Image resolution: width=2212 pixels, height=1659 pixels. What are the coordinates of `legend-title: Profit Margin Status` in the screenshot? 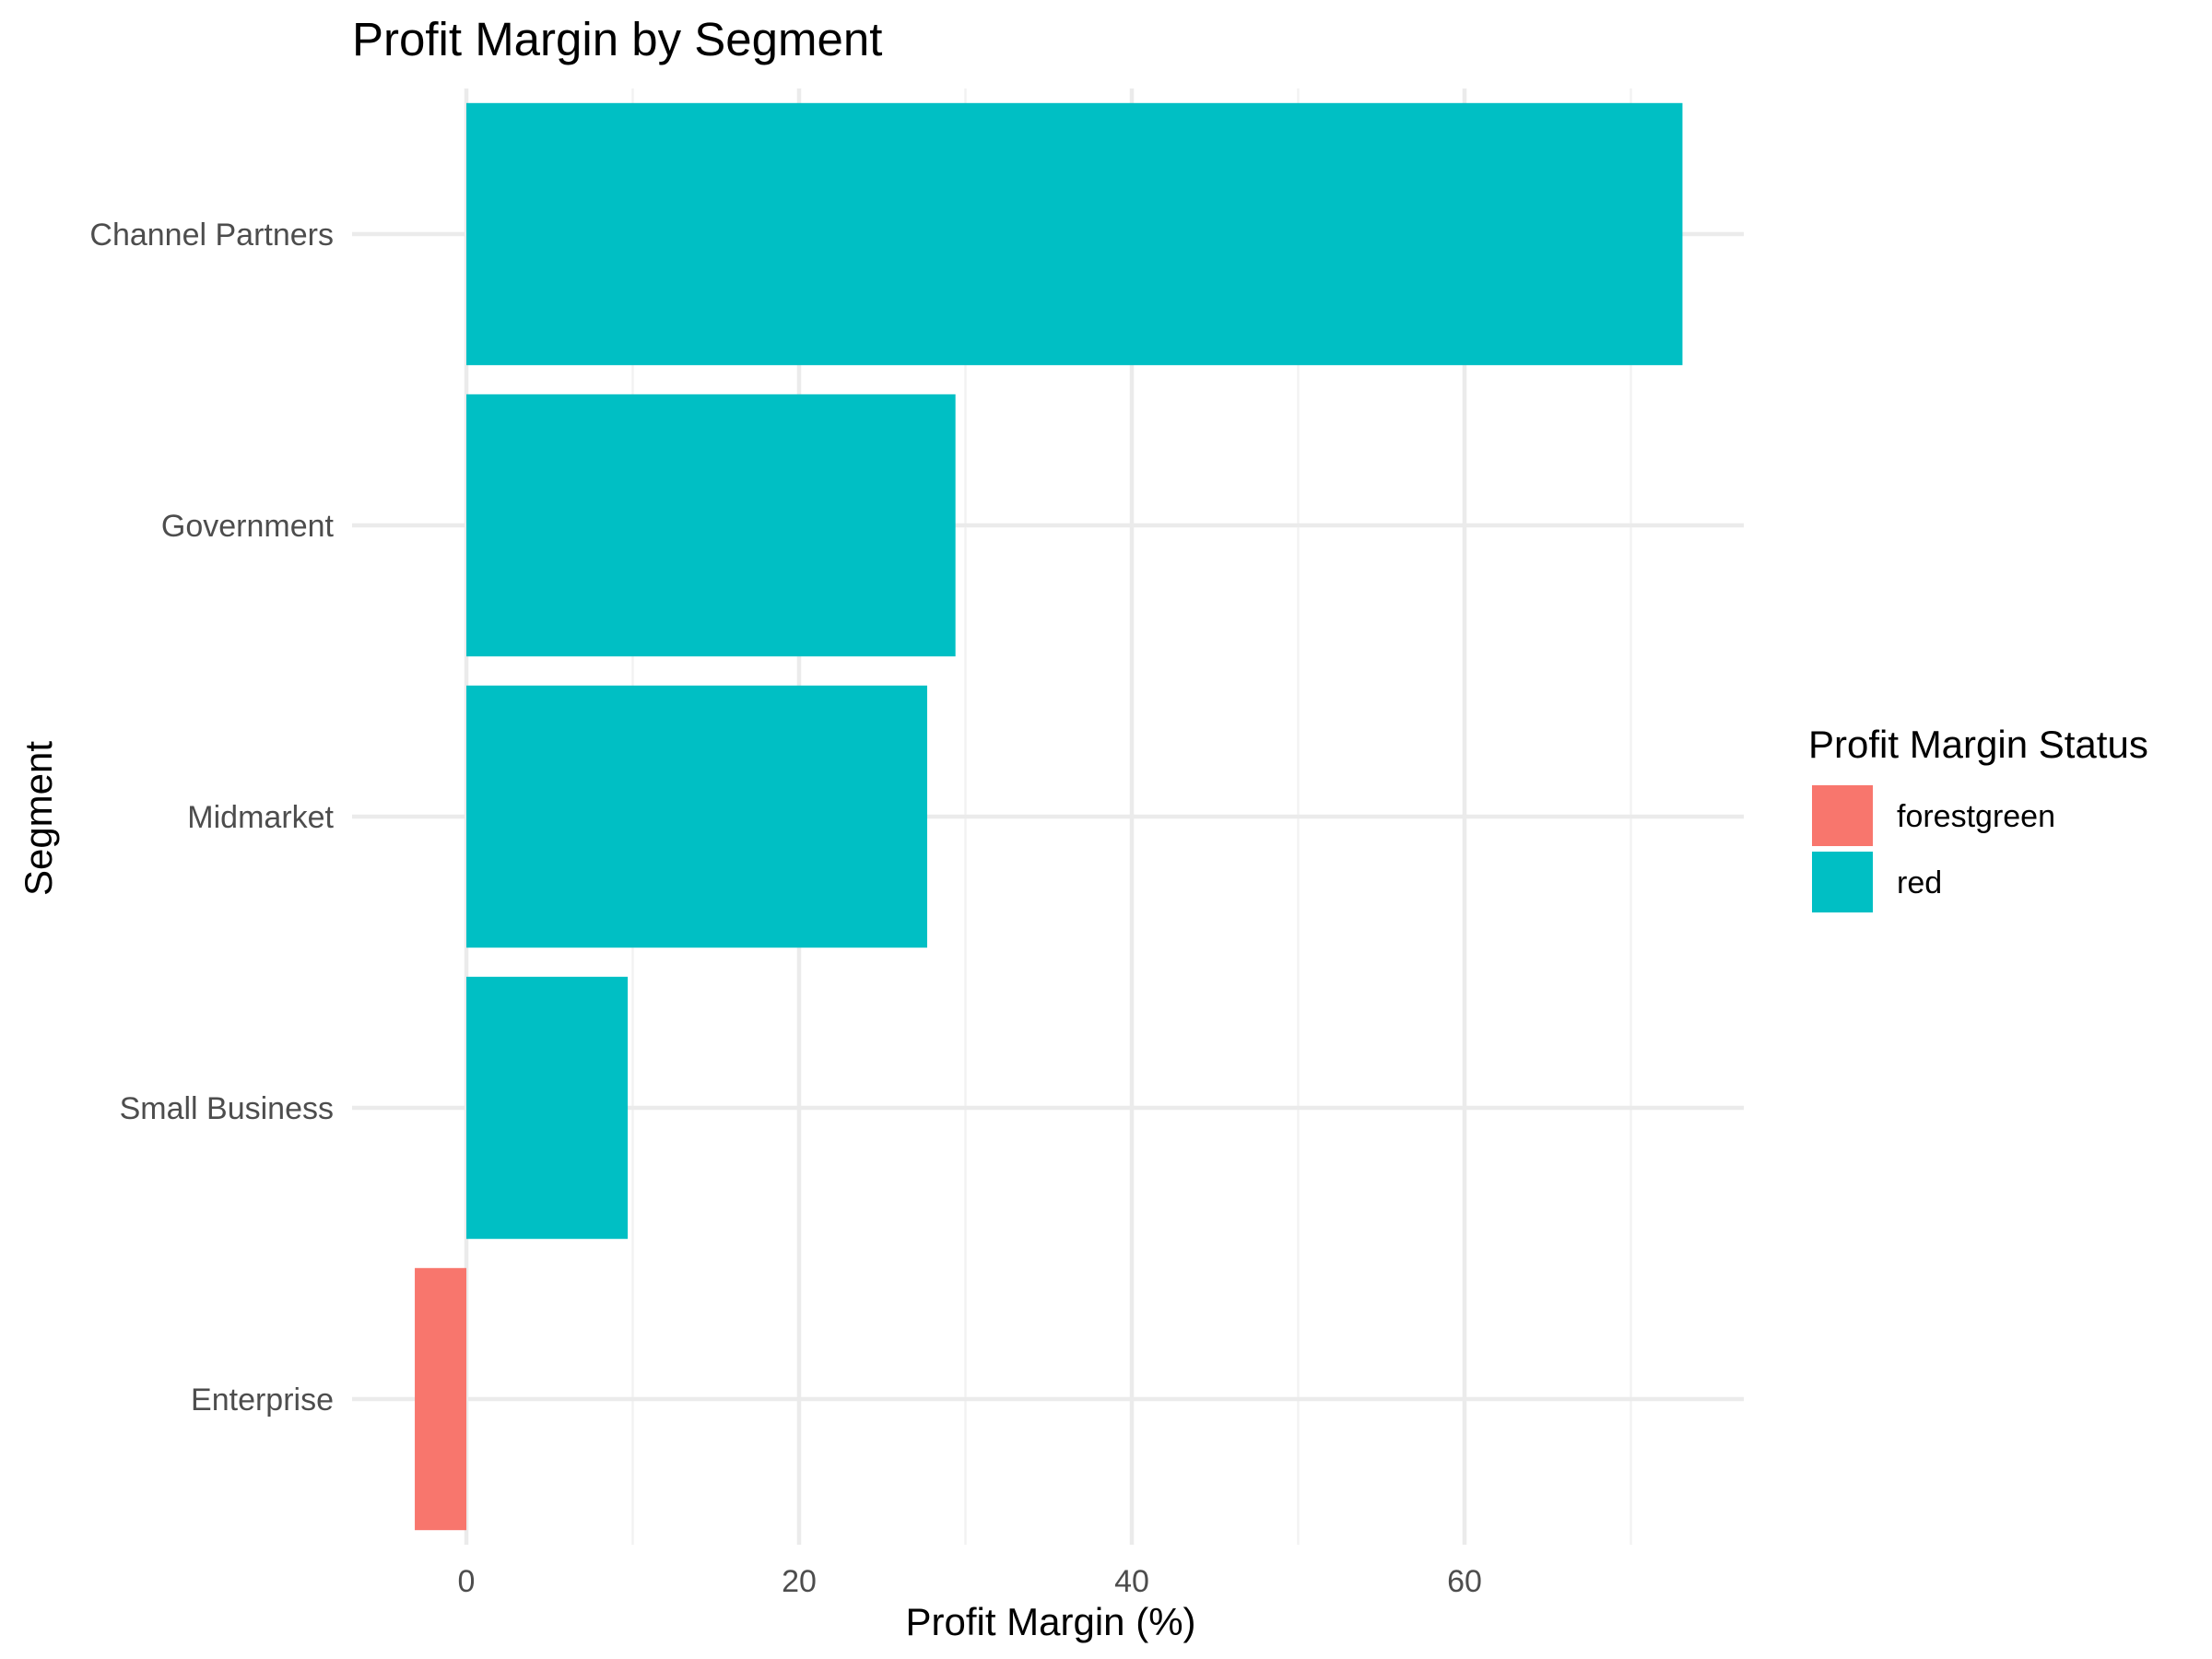 It's located at (1978, 744).